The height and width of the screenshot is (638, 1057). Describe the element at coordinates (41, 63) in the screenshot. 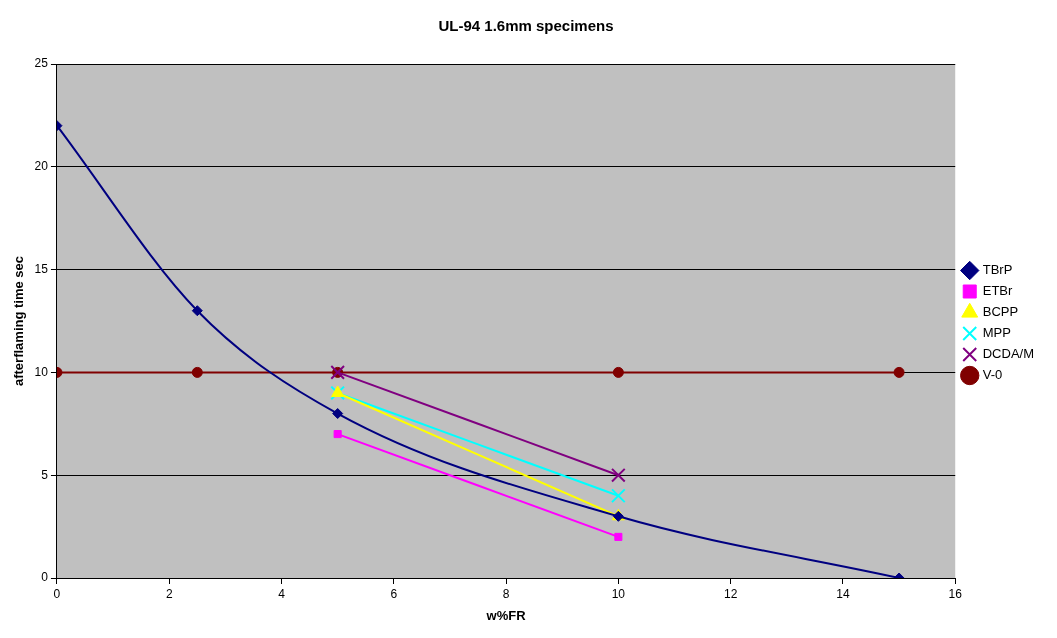

I see `y-tick-label: 25` at that location.